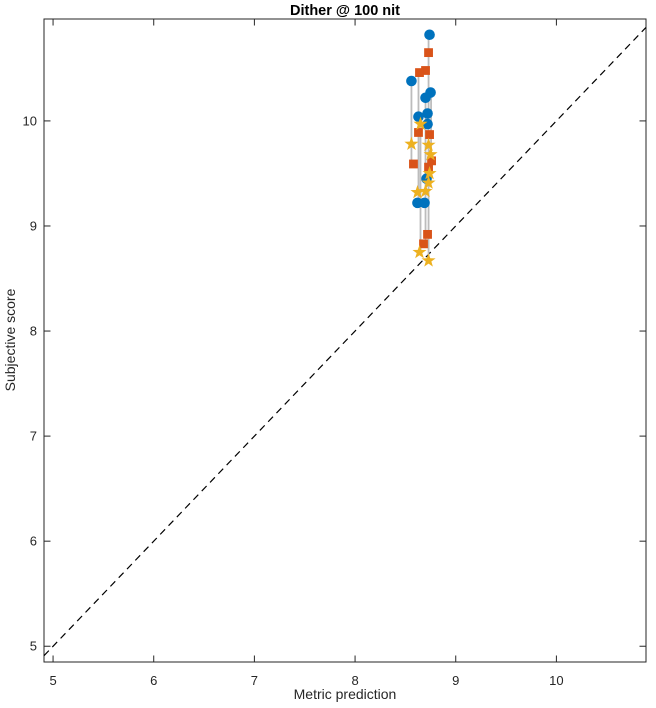 This screenshot has width=656, height=708. What do you see at coordinates (556, 680) in the screenshot?
I see `x-tick-label: 10` at bounding box center [556, 680].